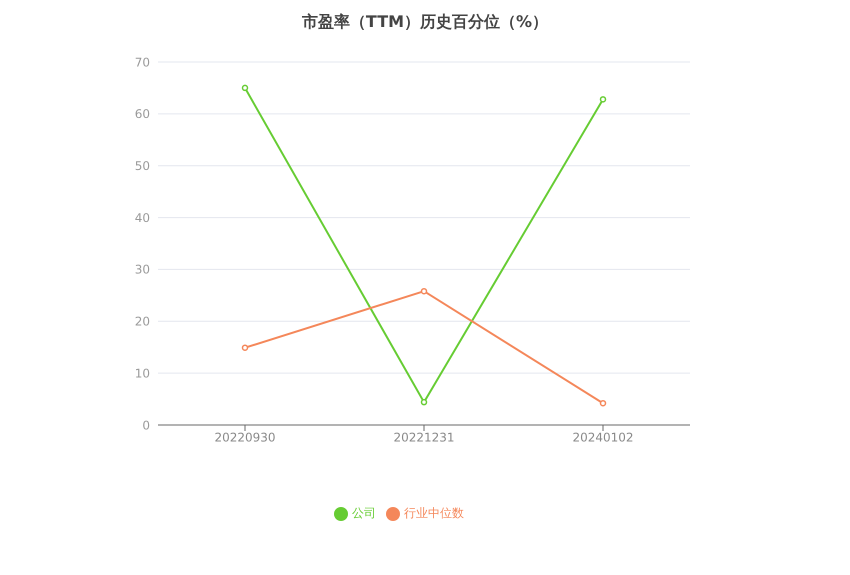 Image resolution: width=850 pixels, height=575 pixels. I want to click on y-tick-label: 70, so click(142, 62).